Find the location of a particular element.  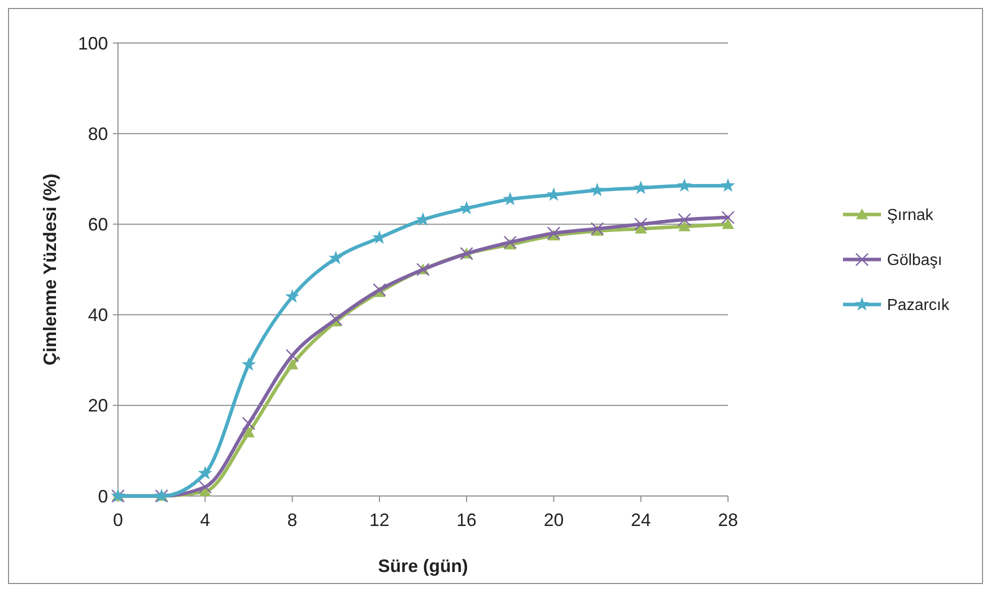

x-tick-label: 16 is located at coordinates (466, 520).